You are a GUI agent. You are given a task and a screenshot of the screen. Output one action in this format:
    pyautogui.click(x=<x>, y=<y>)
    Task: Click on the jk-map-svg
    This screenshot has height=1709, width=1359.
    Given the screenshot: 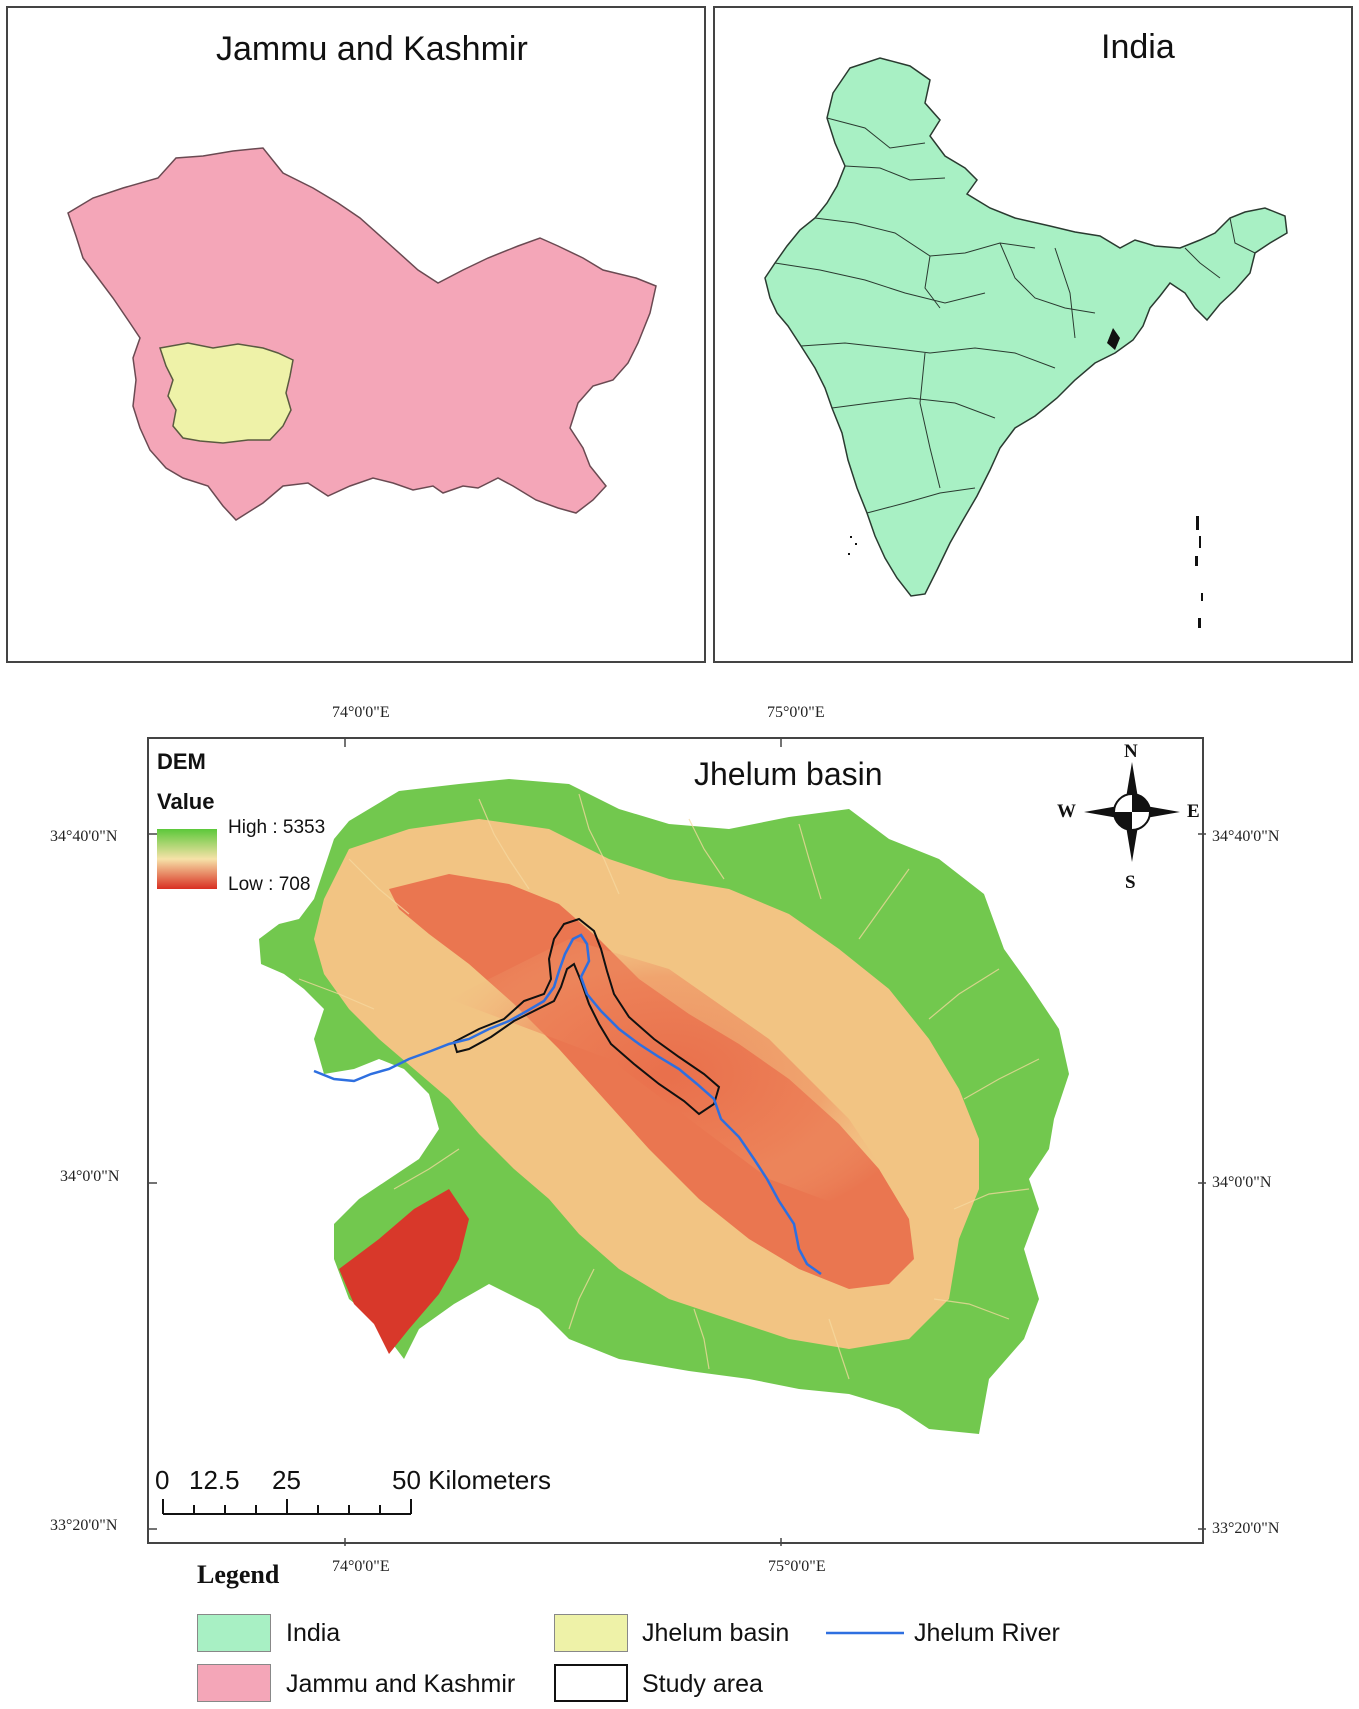 What is the action you would take?
    pyautogui.click(x=362, y=334)
    